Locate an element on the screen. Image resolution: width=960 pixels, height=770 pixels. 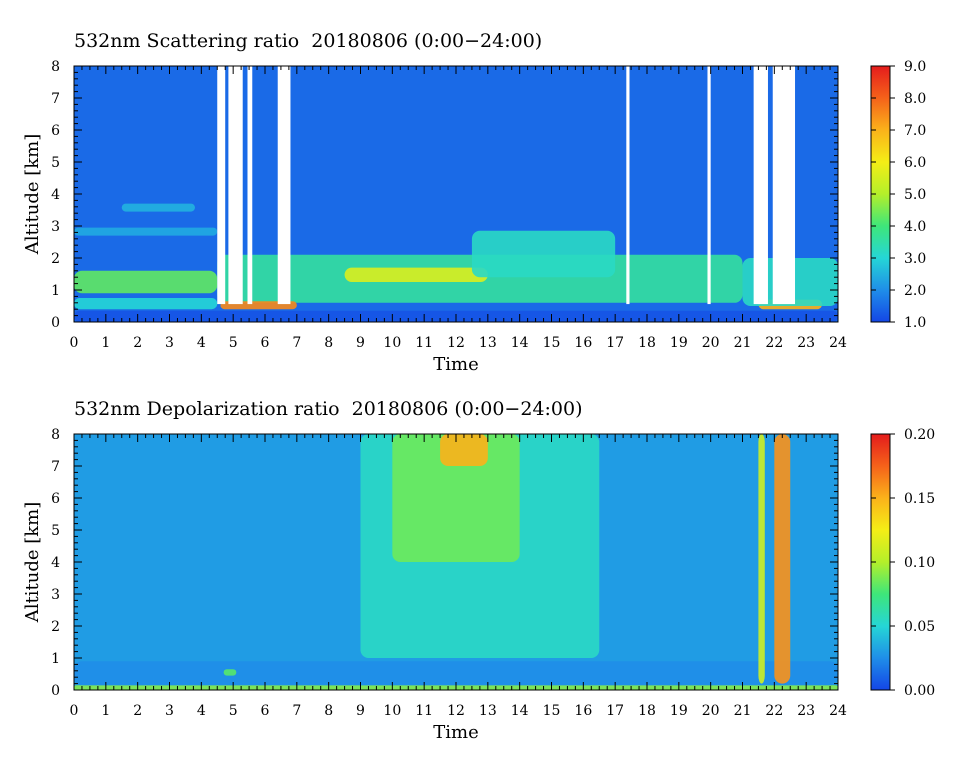
y-tick-label: 8 is located at coordinates (55, 67).